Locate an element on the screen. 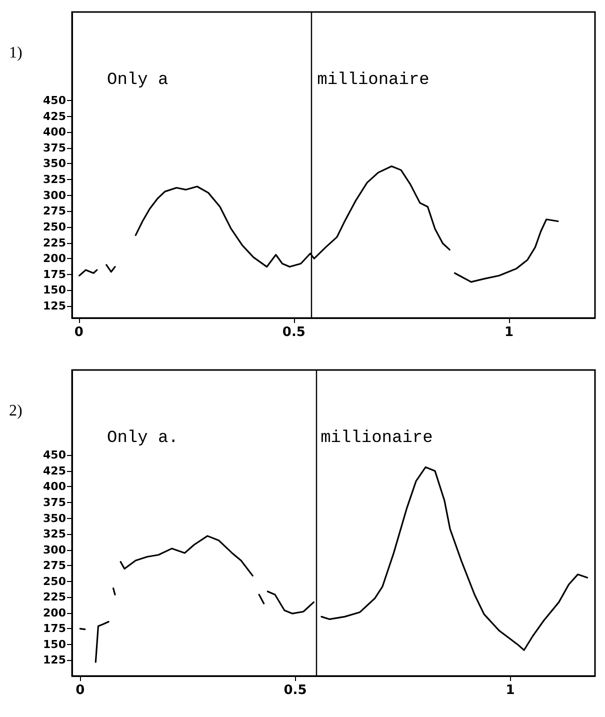 The height and width of the screenshot is (717, 605). text: 2) is located at coordinates (15, 411).